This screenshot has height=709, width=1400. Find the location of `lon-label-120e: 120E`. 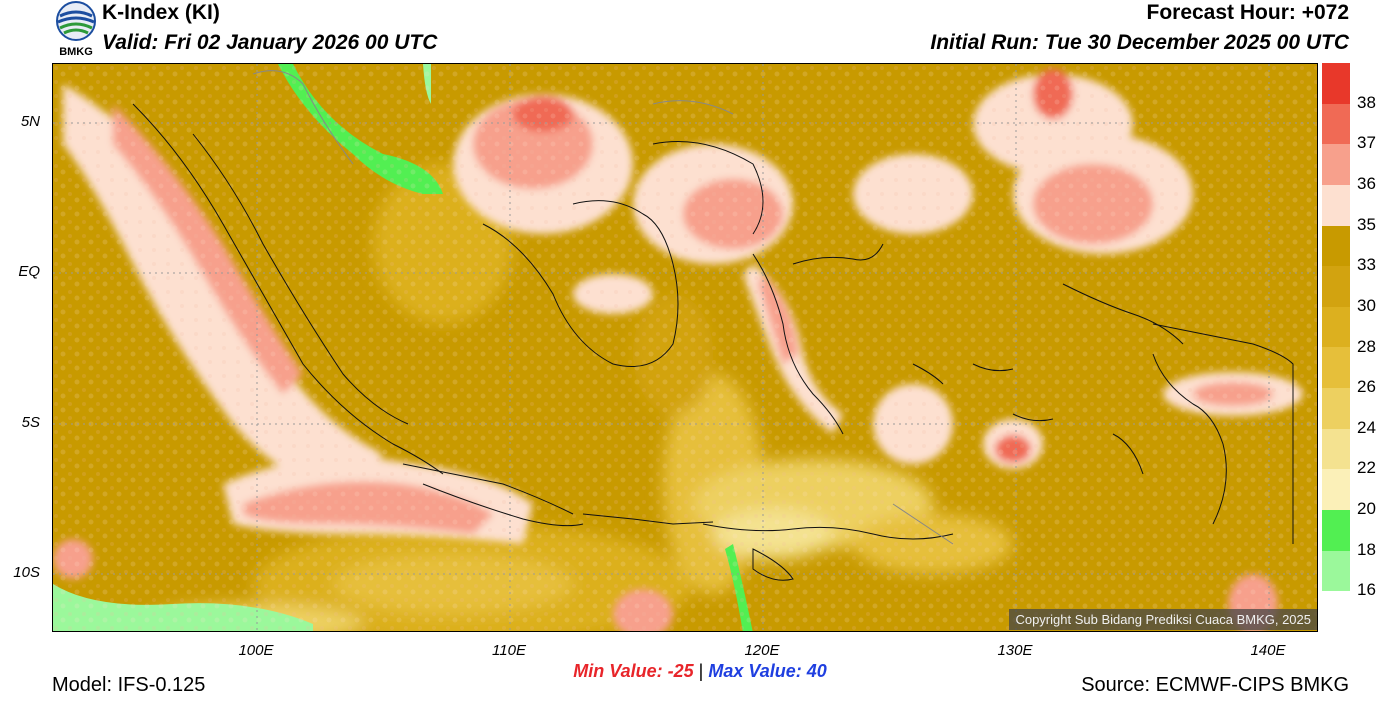

lon-label-120e: 120E is located at coordinates (762, 650).